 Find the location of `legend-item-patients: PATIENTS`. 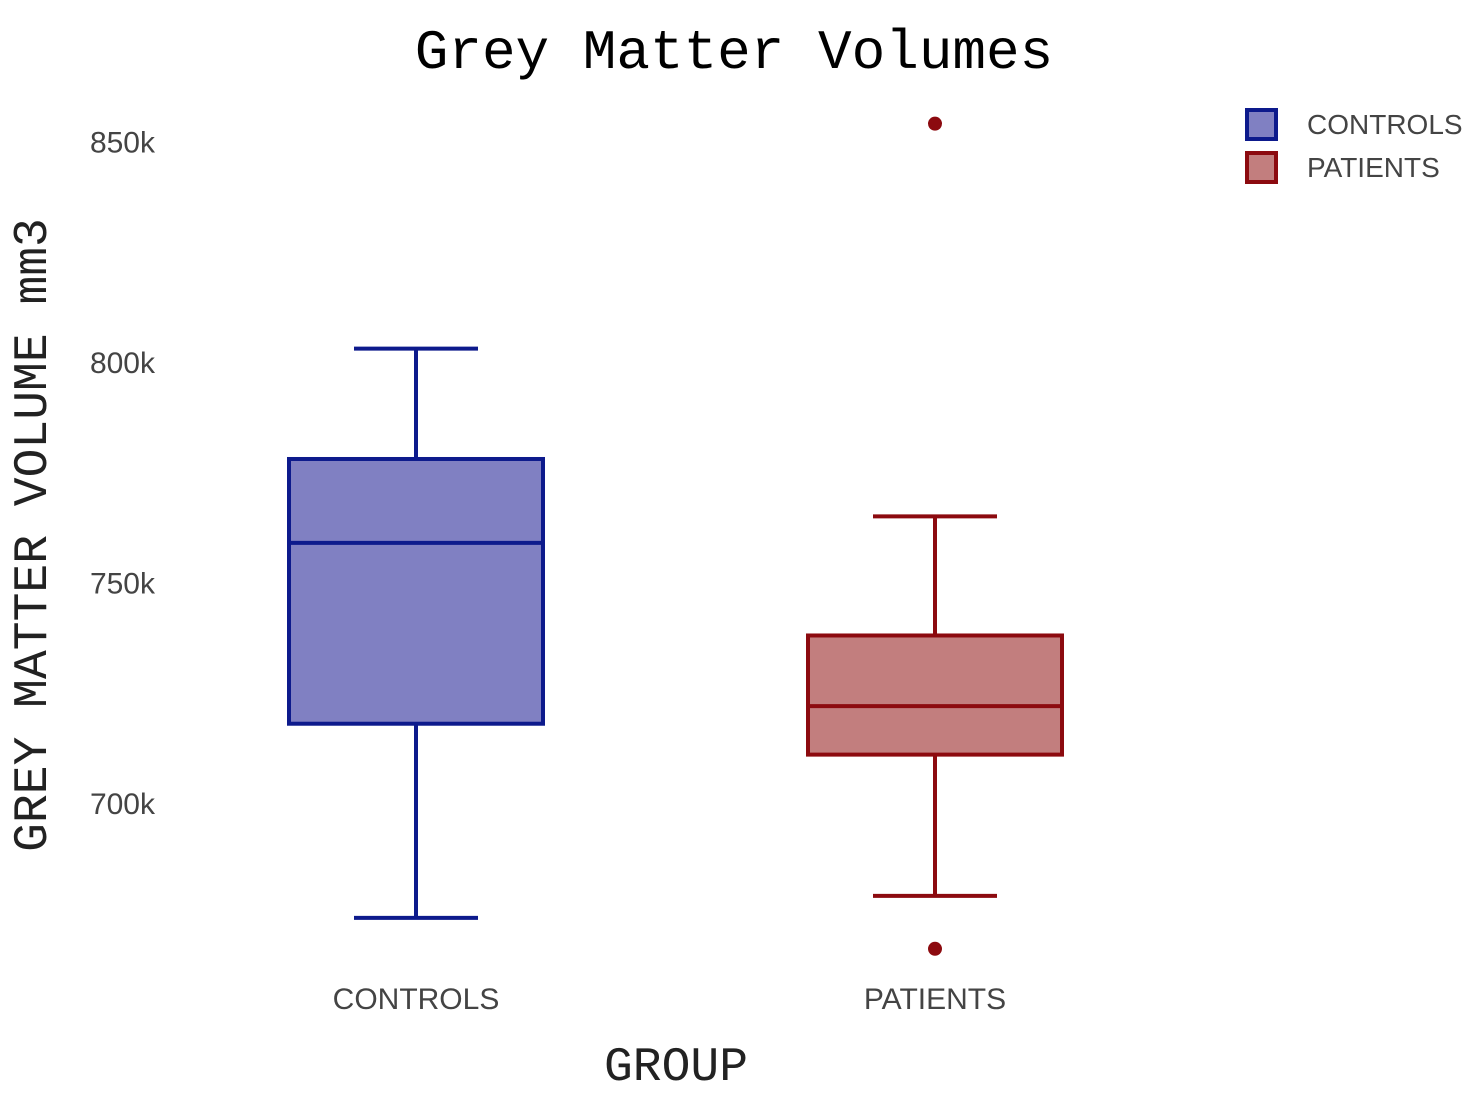

legend-item-patients: PATIENTS is located at coordinates (1342, 167).